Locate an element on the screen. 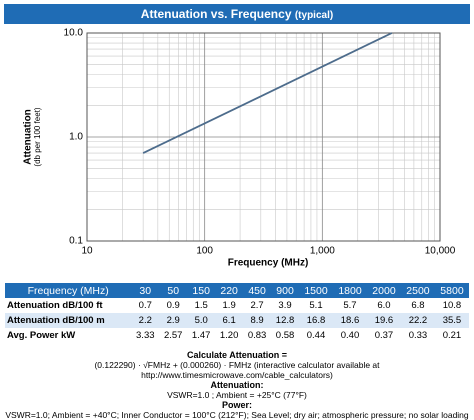  header-cell: 1800 is located at coordinates (350, 290).